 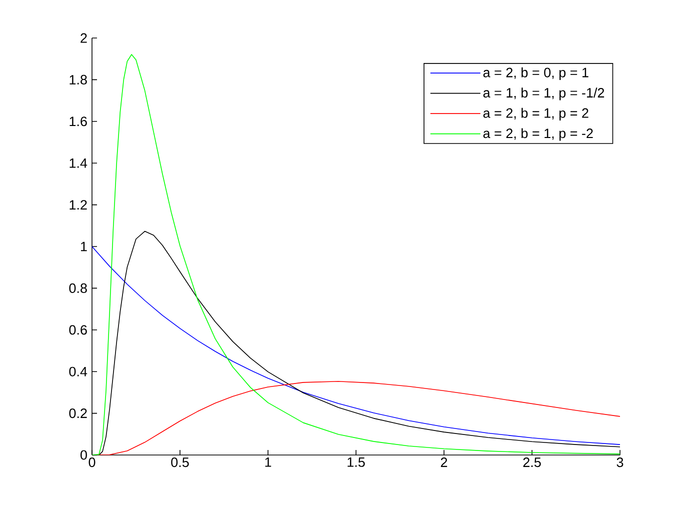 What do you see at coordinates (78, 79) in the screenshot?
I see `y-tick-label: 1.8` at bounding box center [78, 79].